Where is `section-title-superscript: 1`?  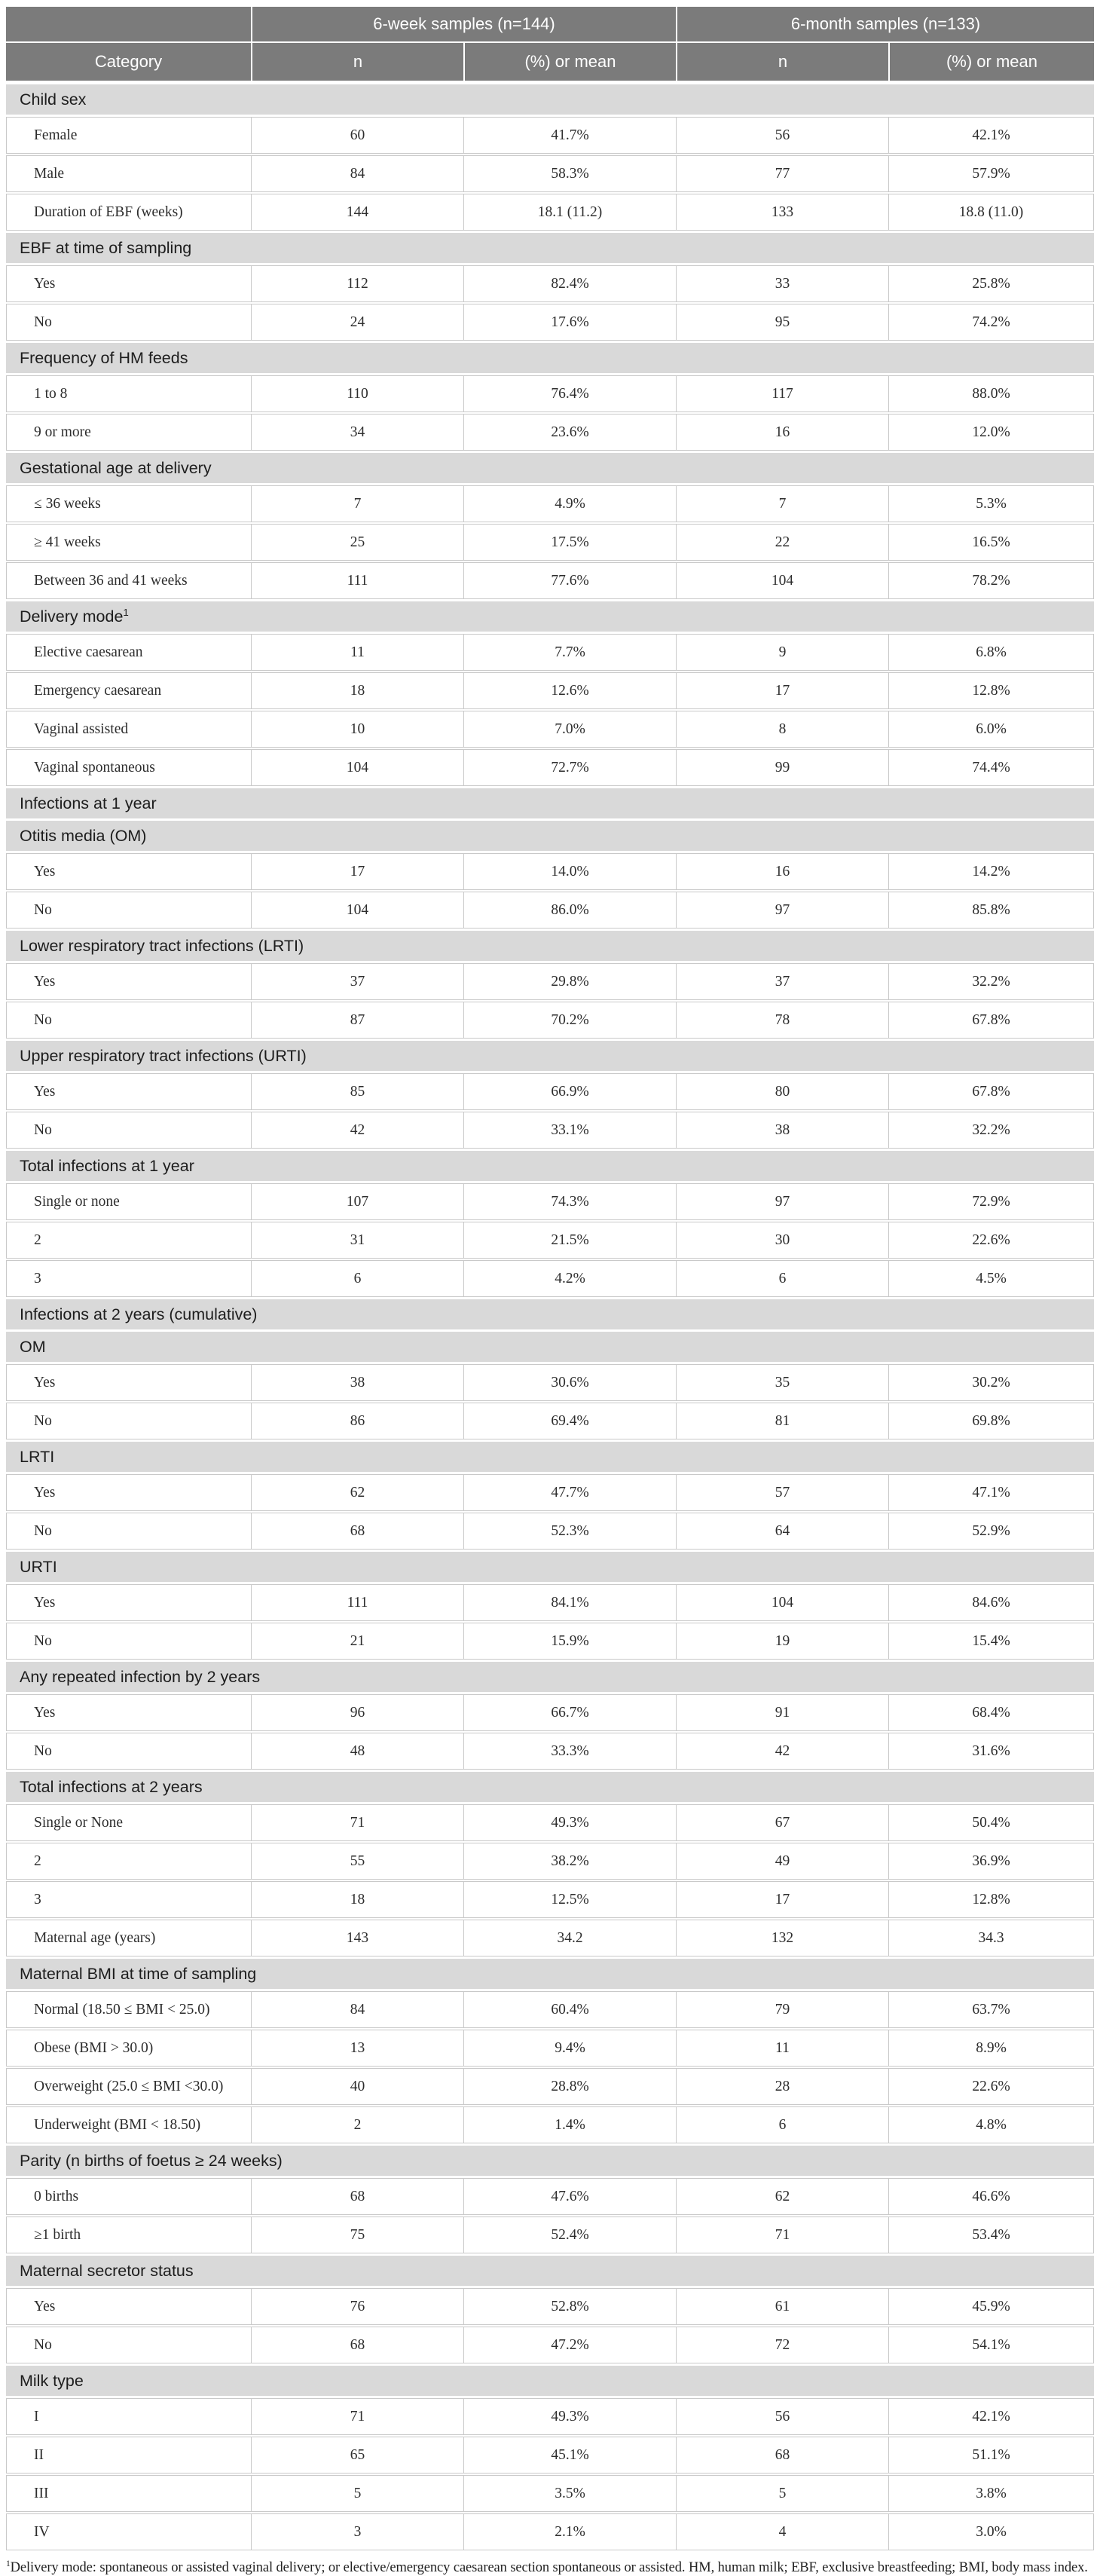
section-title-superscript: 1 is located at coordinates (126, 612).